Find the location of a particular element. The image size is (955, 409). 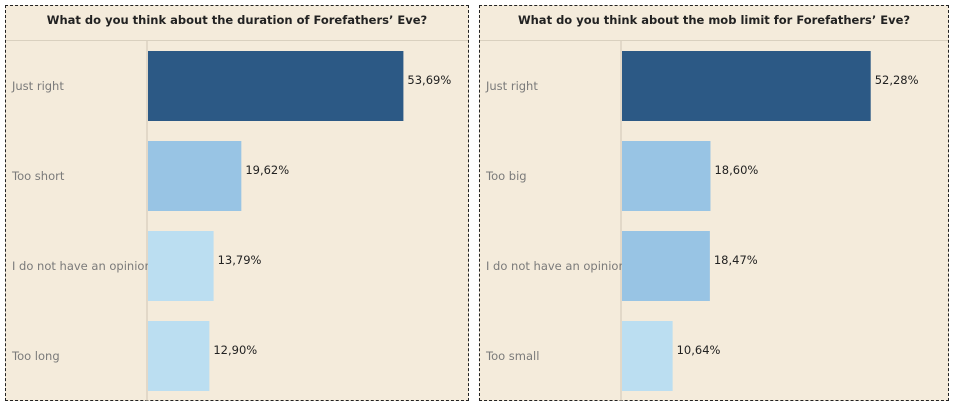

value-label: 12,90% is located at coordinates (235, 350).